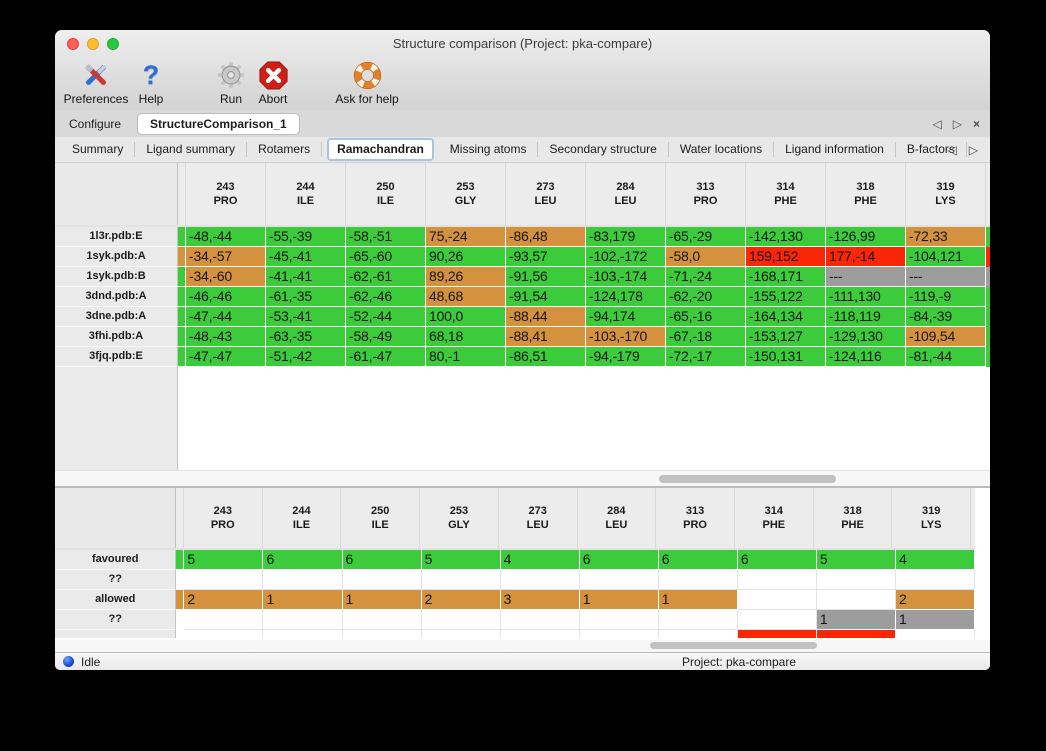 The image size is (1046, 751). What do you see at coordinates (546, 317) in the screenshot?
I see `phi-psi-cell: -88,44` at bounding box center [546, 317].